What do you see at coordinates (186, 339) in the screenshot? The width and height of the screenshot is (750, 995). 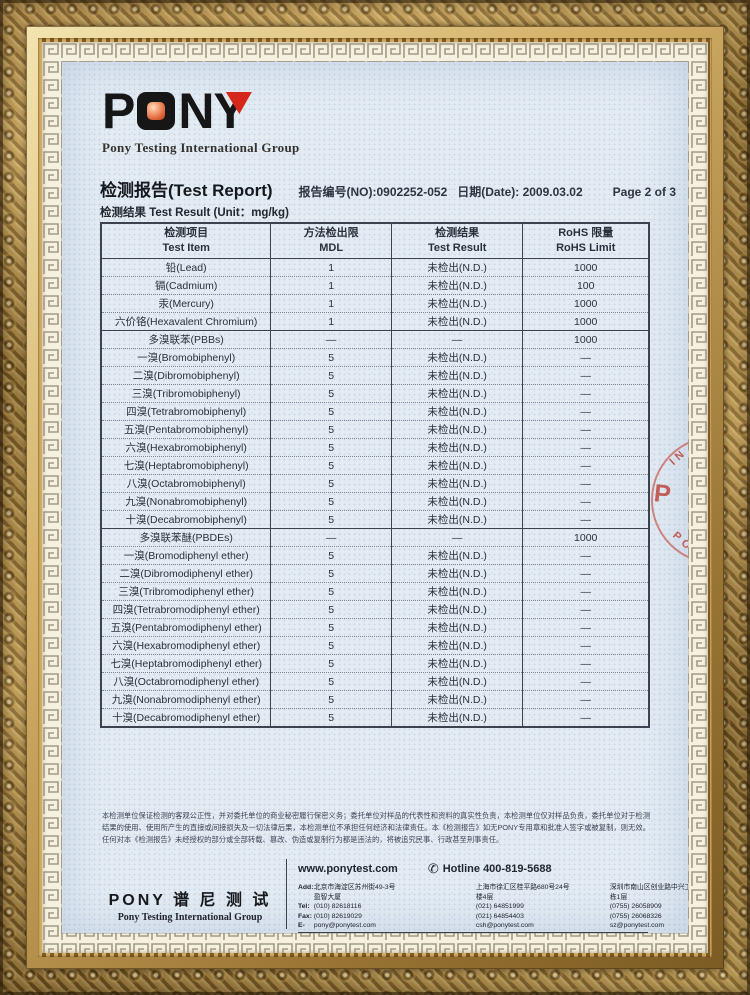 I see `item-cell: 多溴联苯(PBBs)` at bounding box center [186, 339].